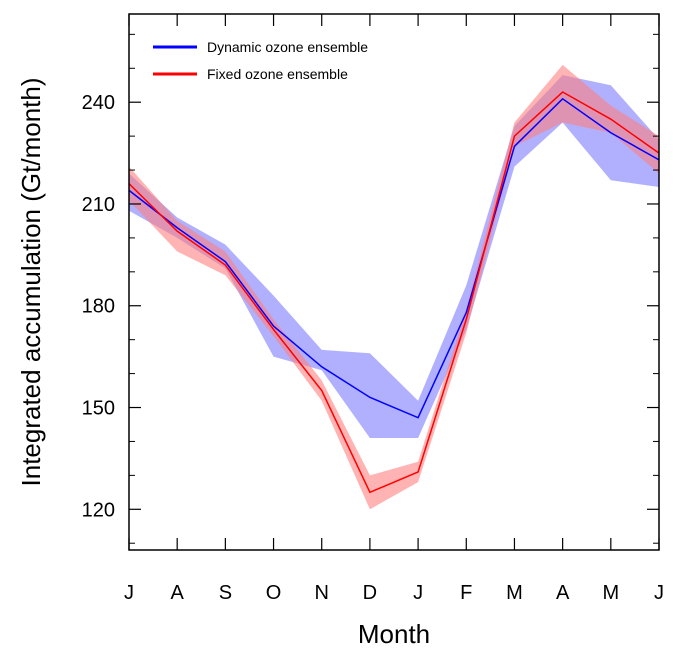  I want to click on x-axis-title: Month, so click(394, 634).